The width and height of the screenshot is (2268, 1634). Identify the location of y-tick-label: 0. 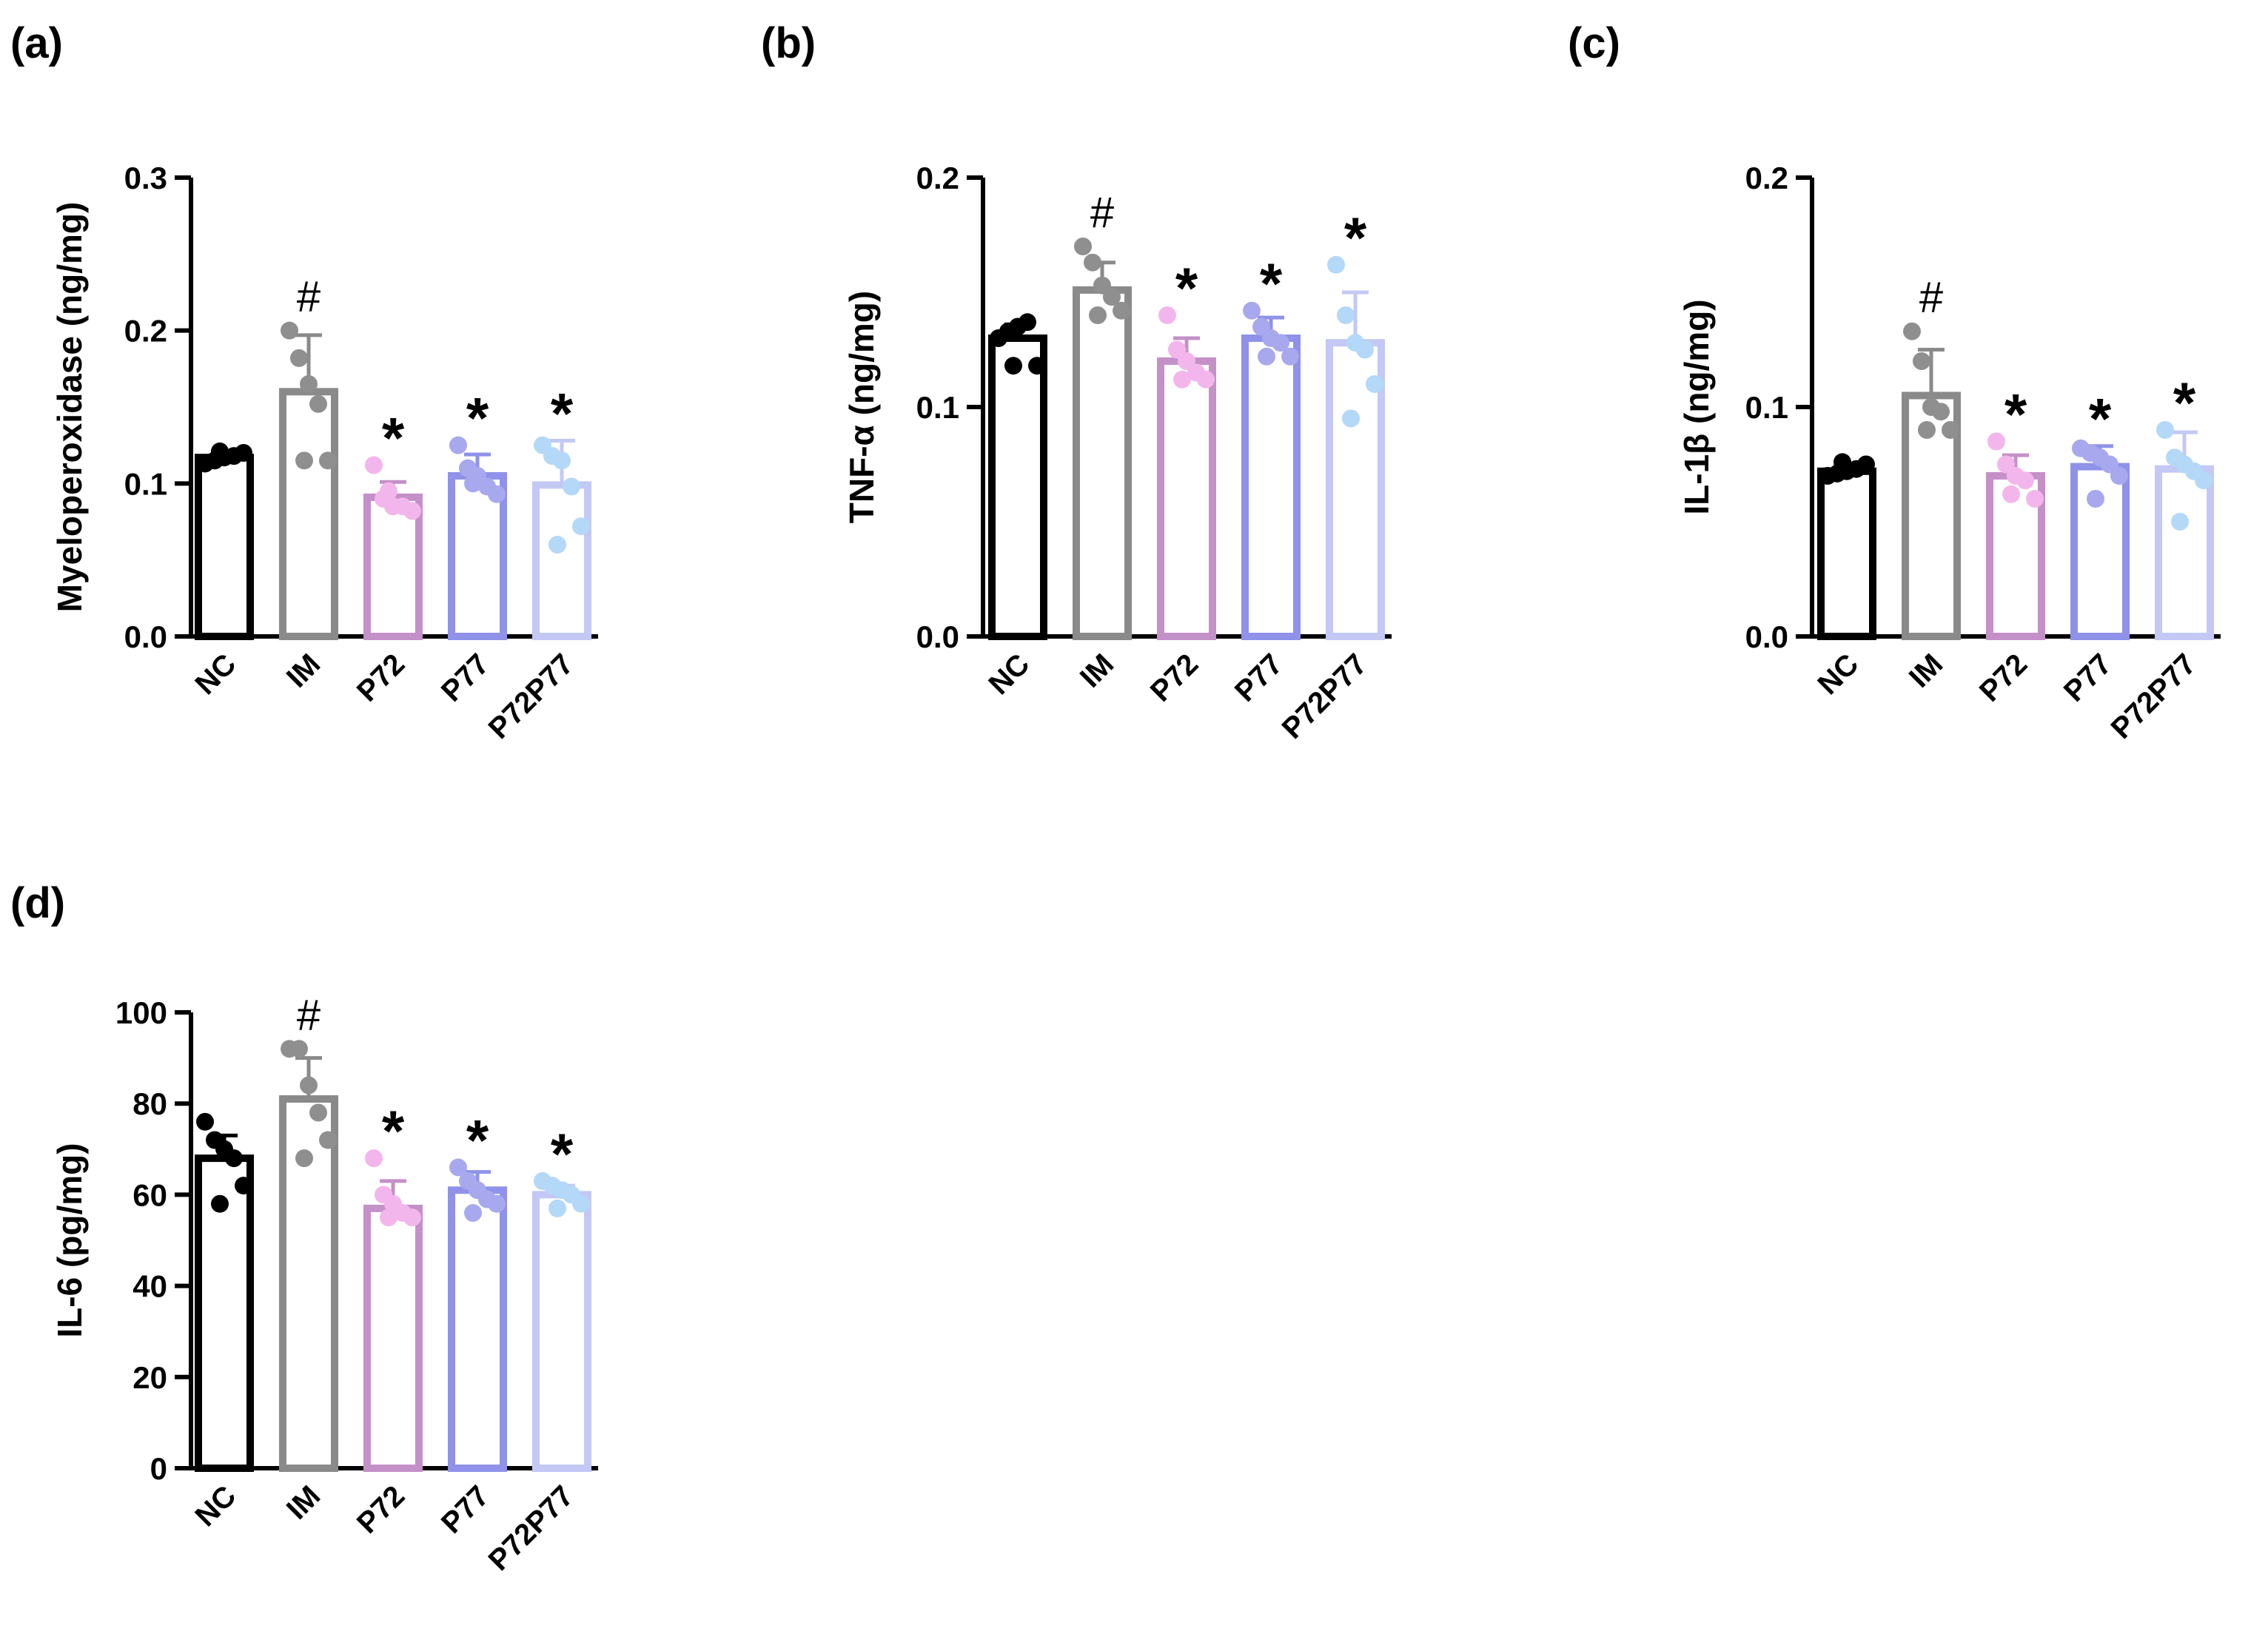
(158, 1469).